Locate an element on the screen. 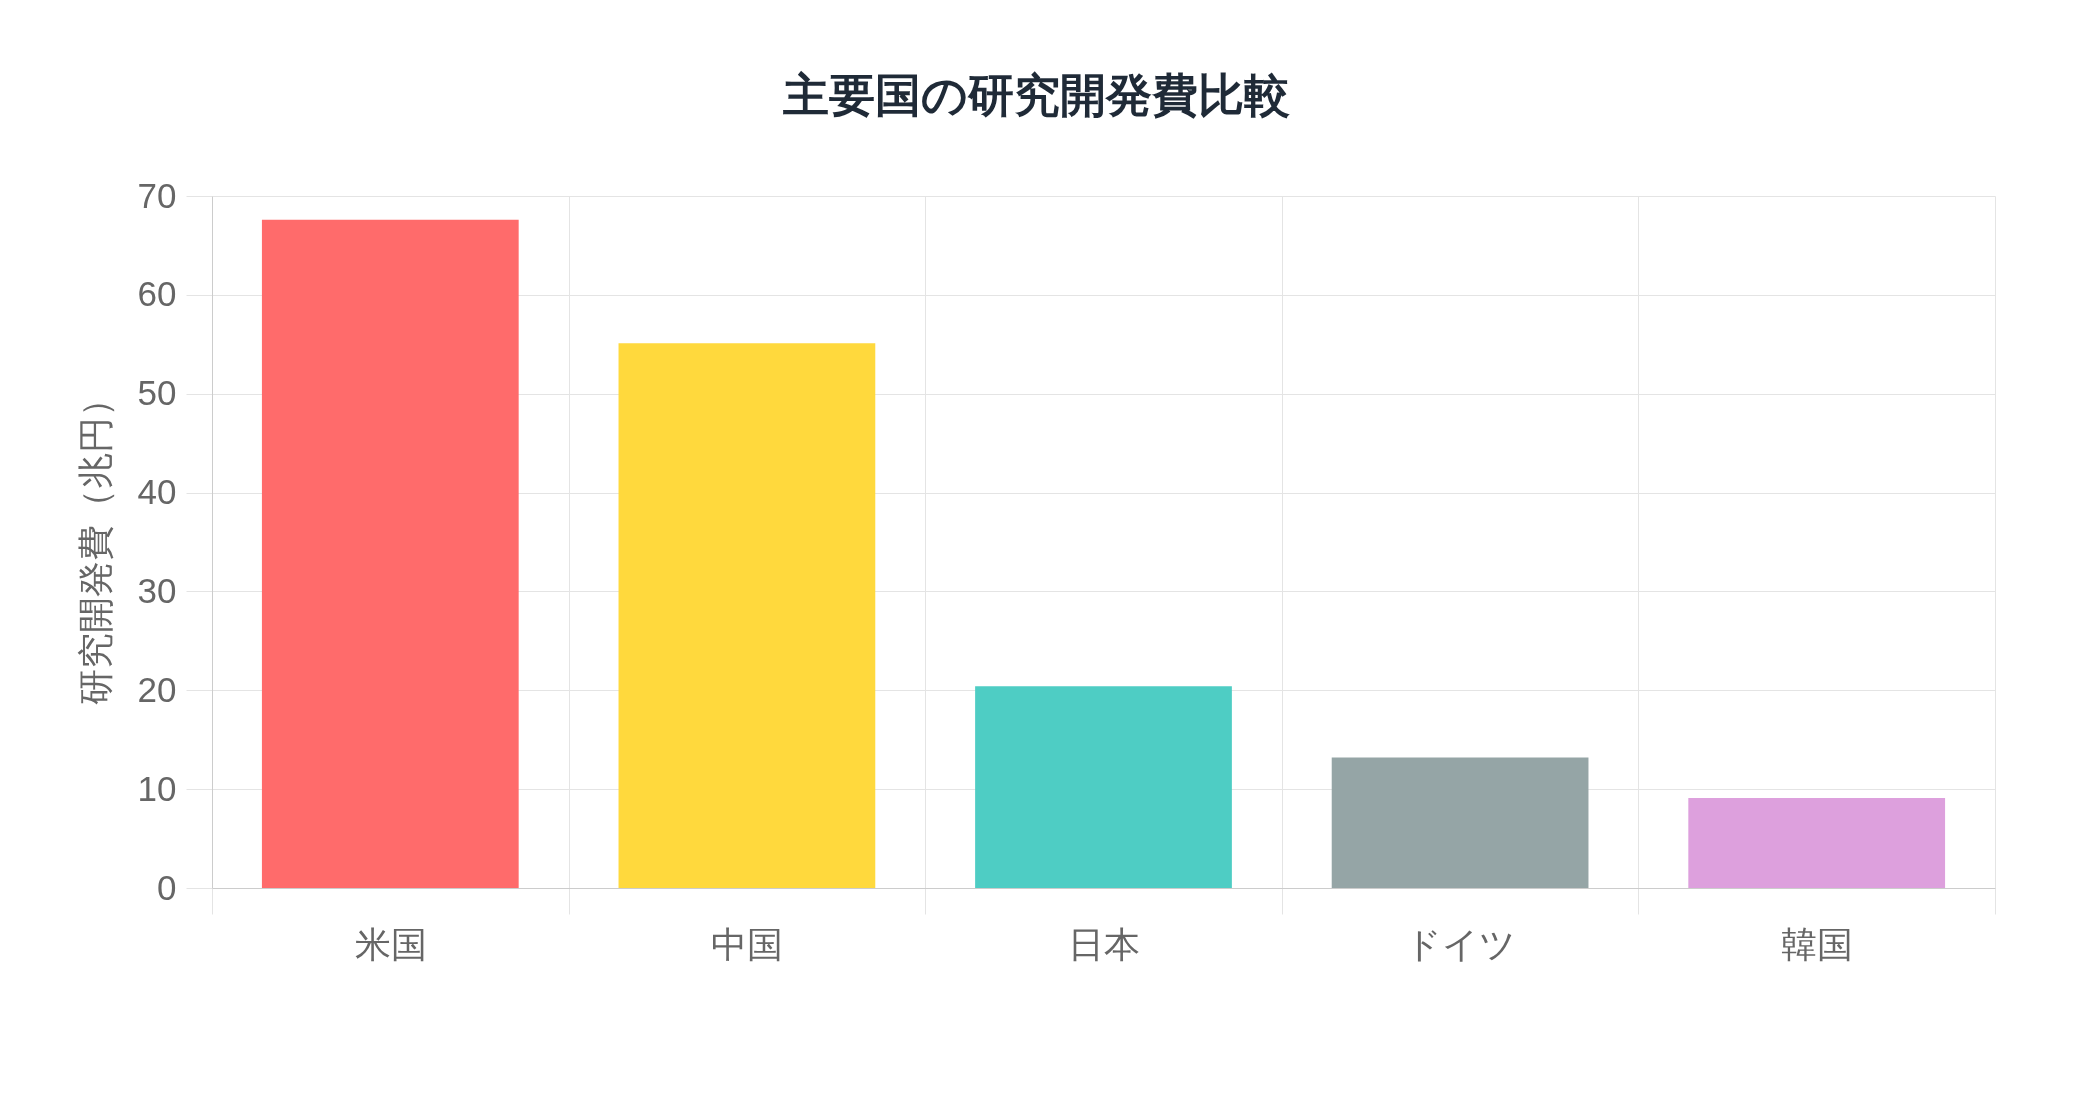  y-tick-label: 50 is located at coordinates (157, 393).